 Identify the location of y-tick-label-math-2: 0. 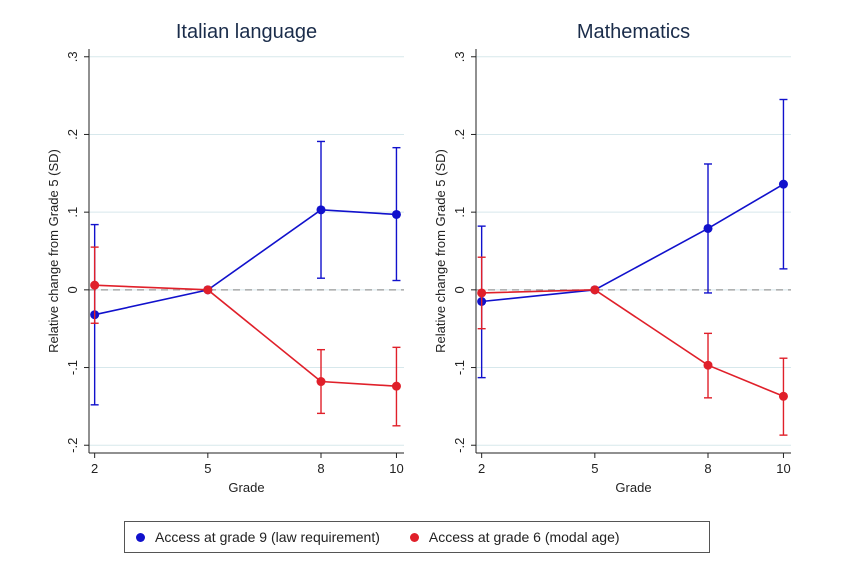
(459, 289).